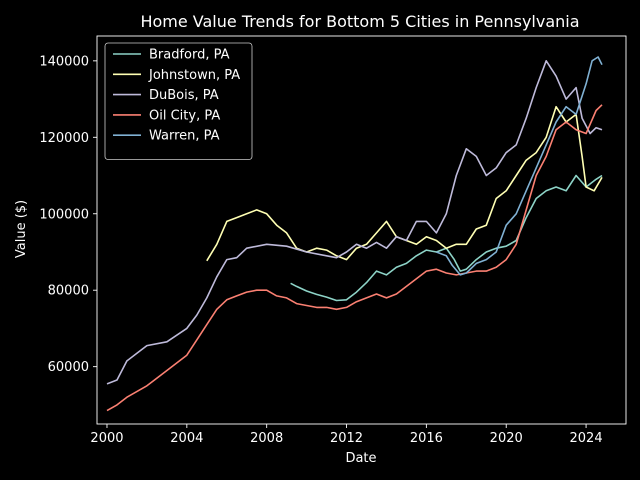 The height and width of the screenshot is (480, 640). Describe the element at coordinates (189, 55) in the screenshot. I see `legend-label: Bradford, PA` at that location.